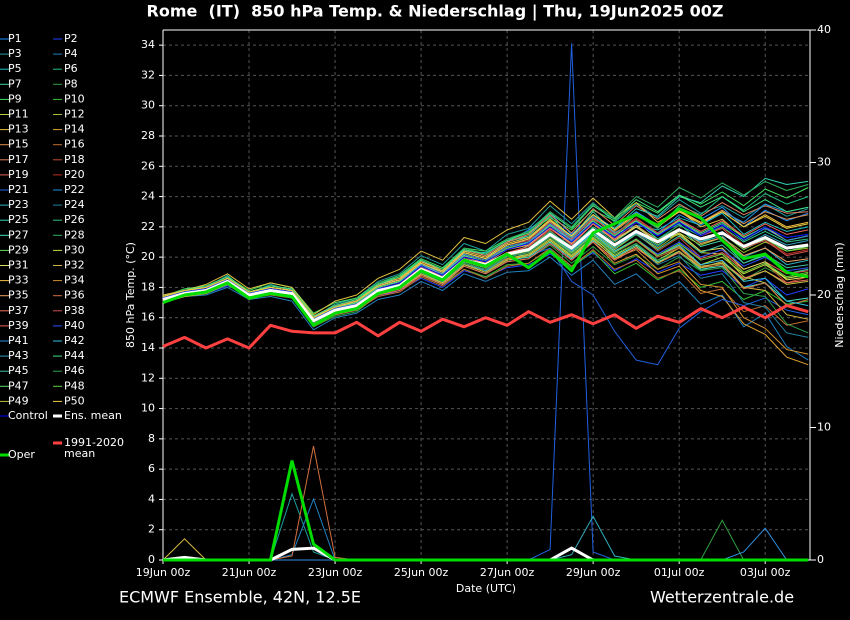 The width and height of the screenshot is (850, 620). I want to click on legend-label: P46, so click(74, 370).